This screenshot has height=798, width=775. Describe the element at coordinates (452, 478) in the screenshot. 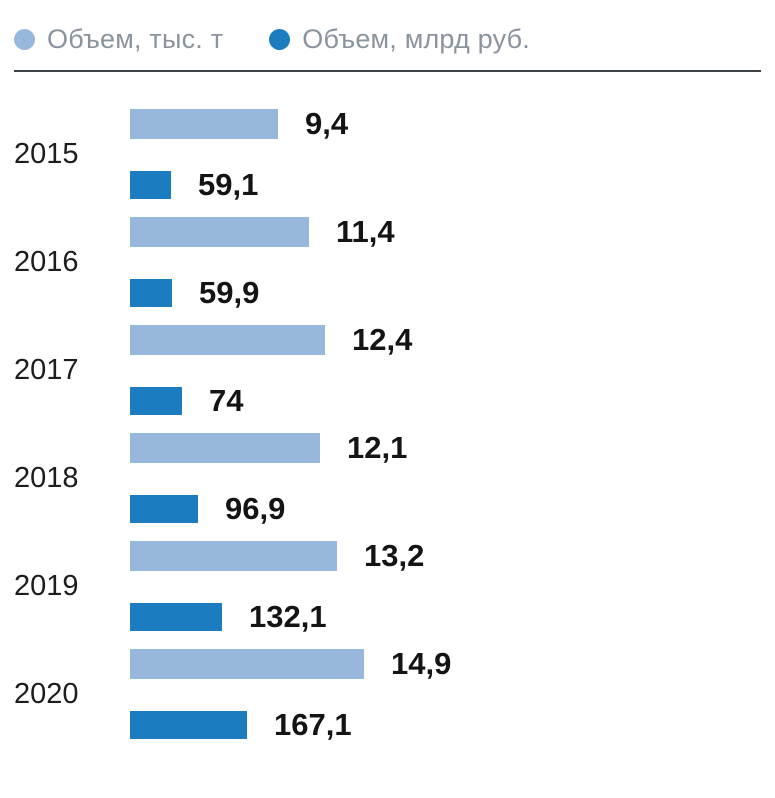

I see `bars-group: 12,1 96,9` at that location.